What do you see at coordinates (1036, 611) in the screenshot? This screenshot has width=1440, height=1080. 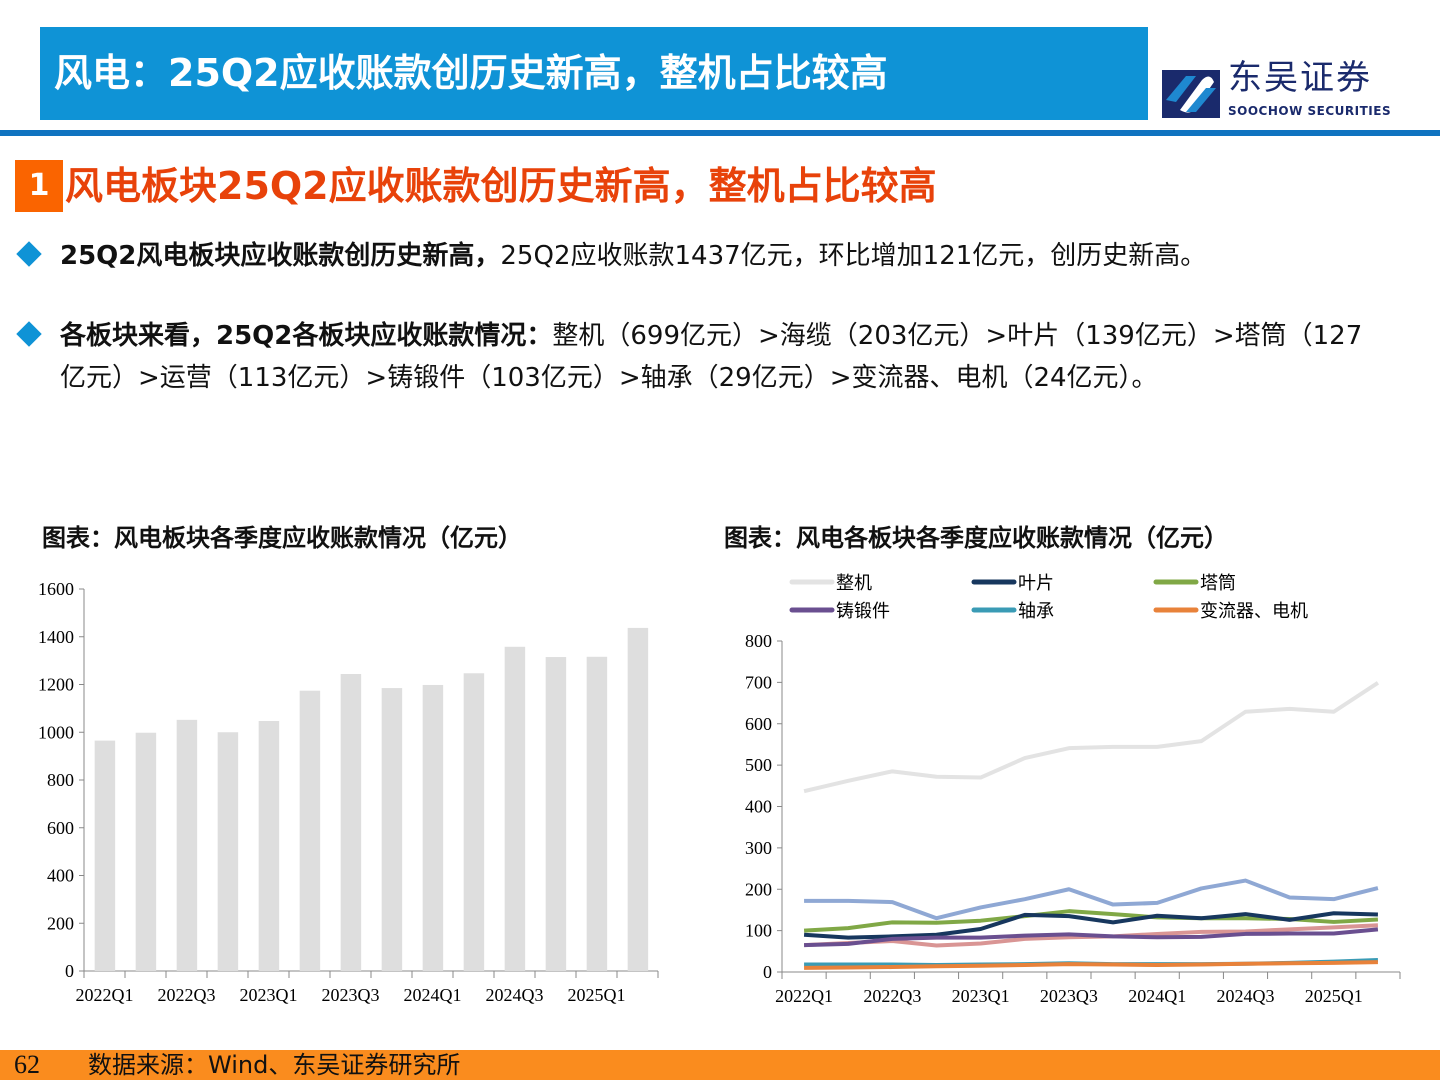 I see `legend-label: 轴承` at bounding box center [1036, 611].